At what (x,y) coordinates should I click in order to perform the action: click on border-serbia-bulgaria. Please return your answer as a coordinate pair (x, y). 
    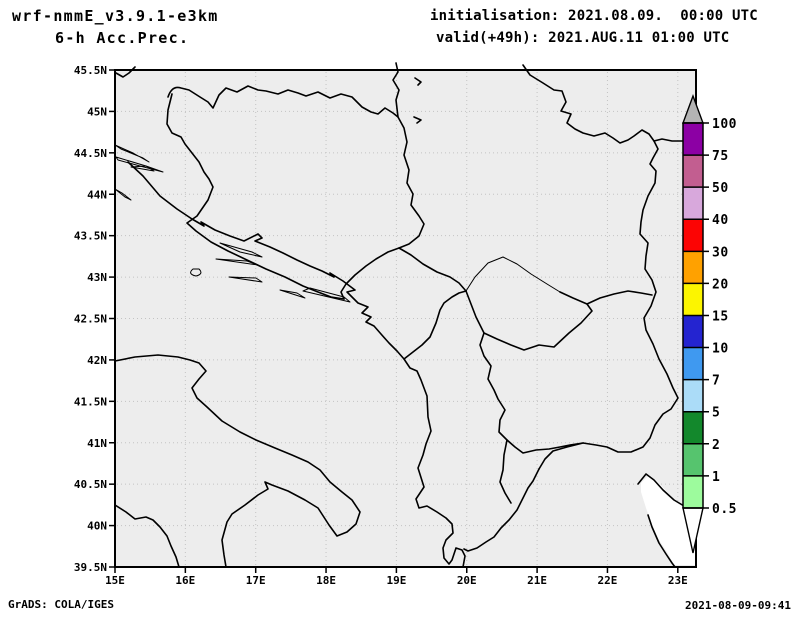
    Looking at the image, I should click on (630, 296).